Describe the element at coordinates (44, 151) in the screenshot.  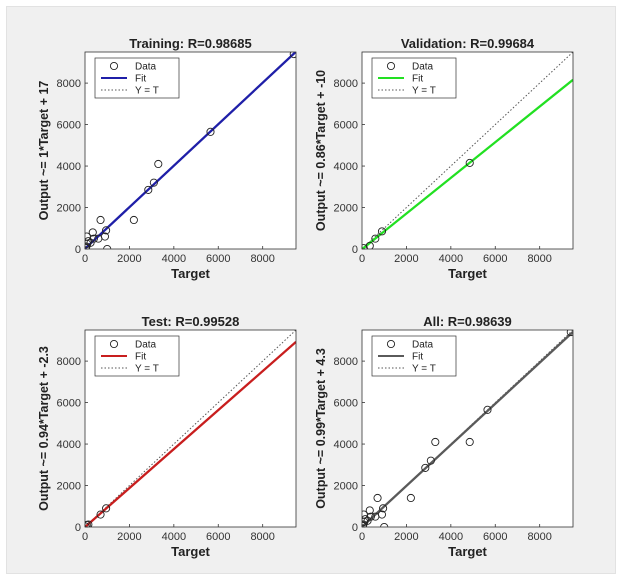
I see `y-axis-label: Output ~= 1*Target + 17` at that location.